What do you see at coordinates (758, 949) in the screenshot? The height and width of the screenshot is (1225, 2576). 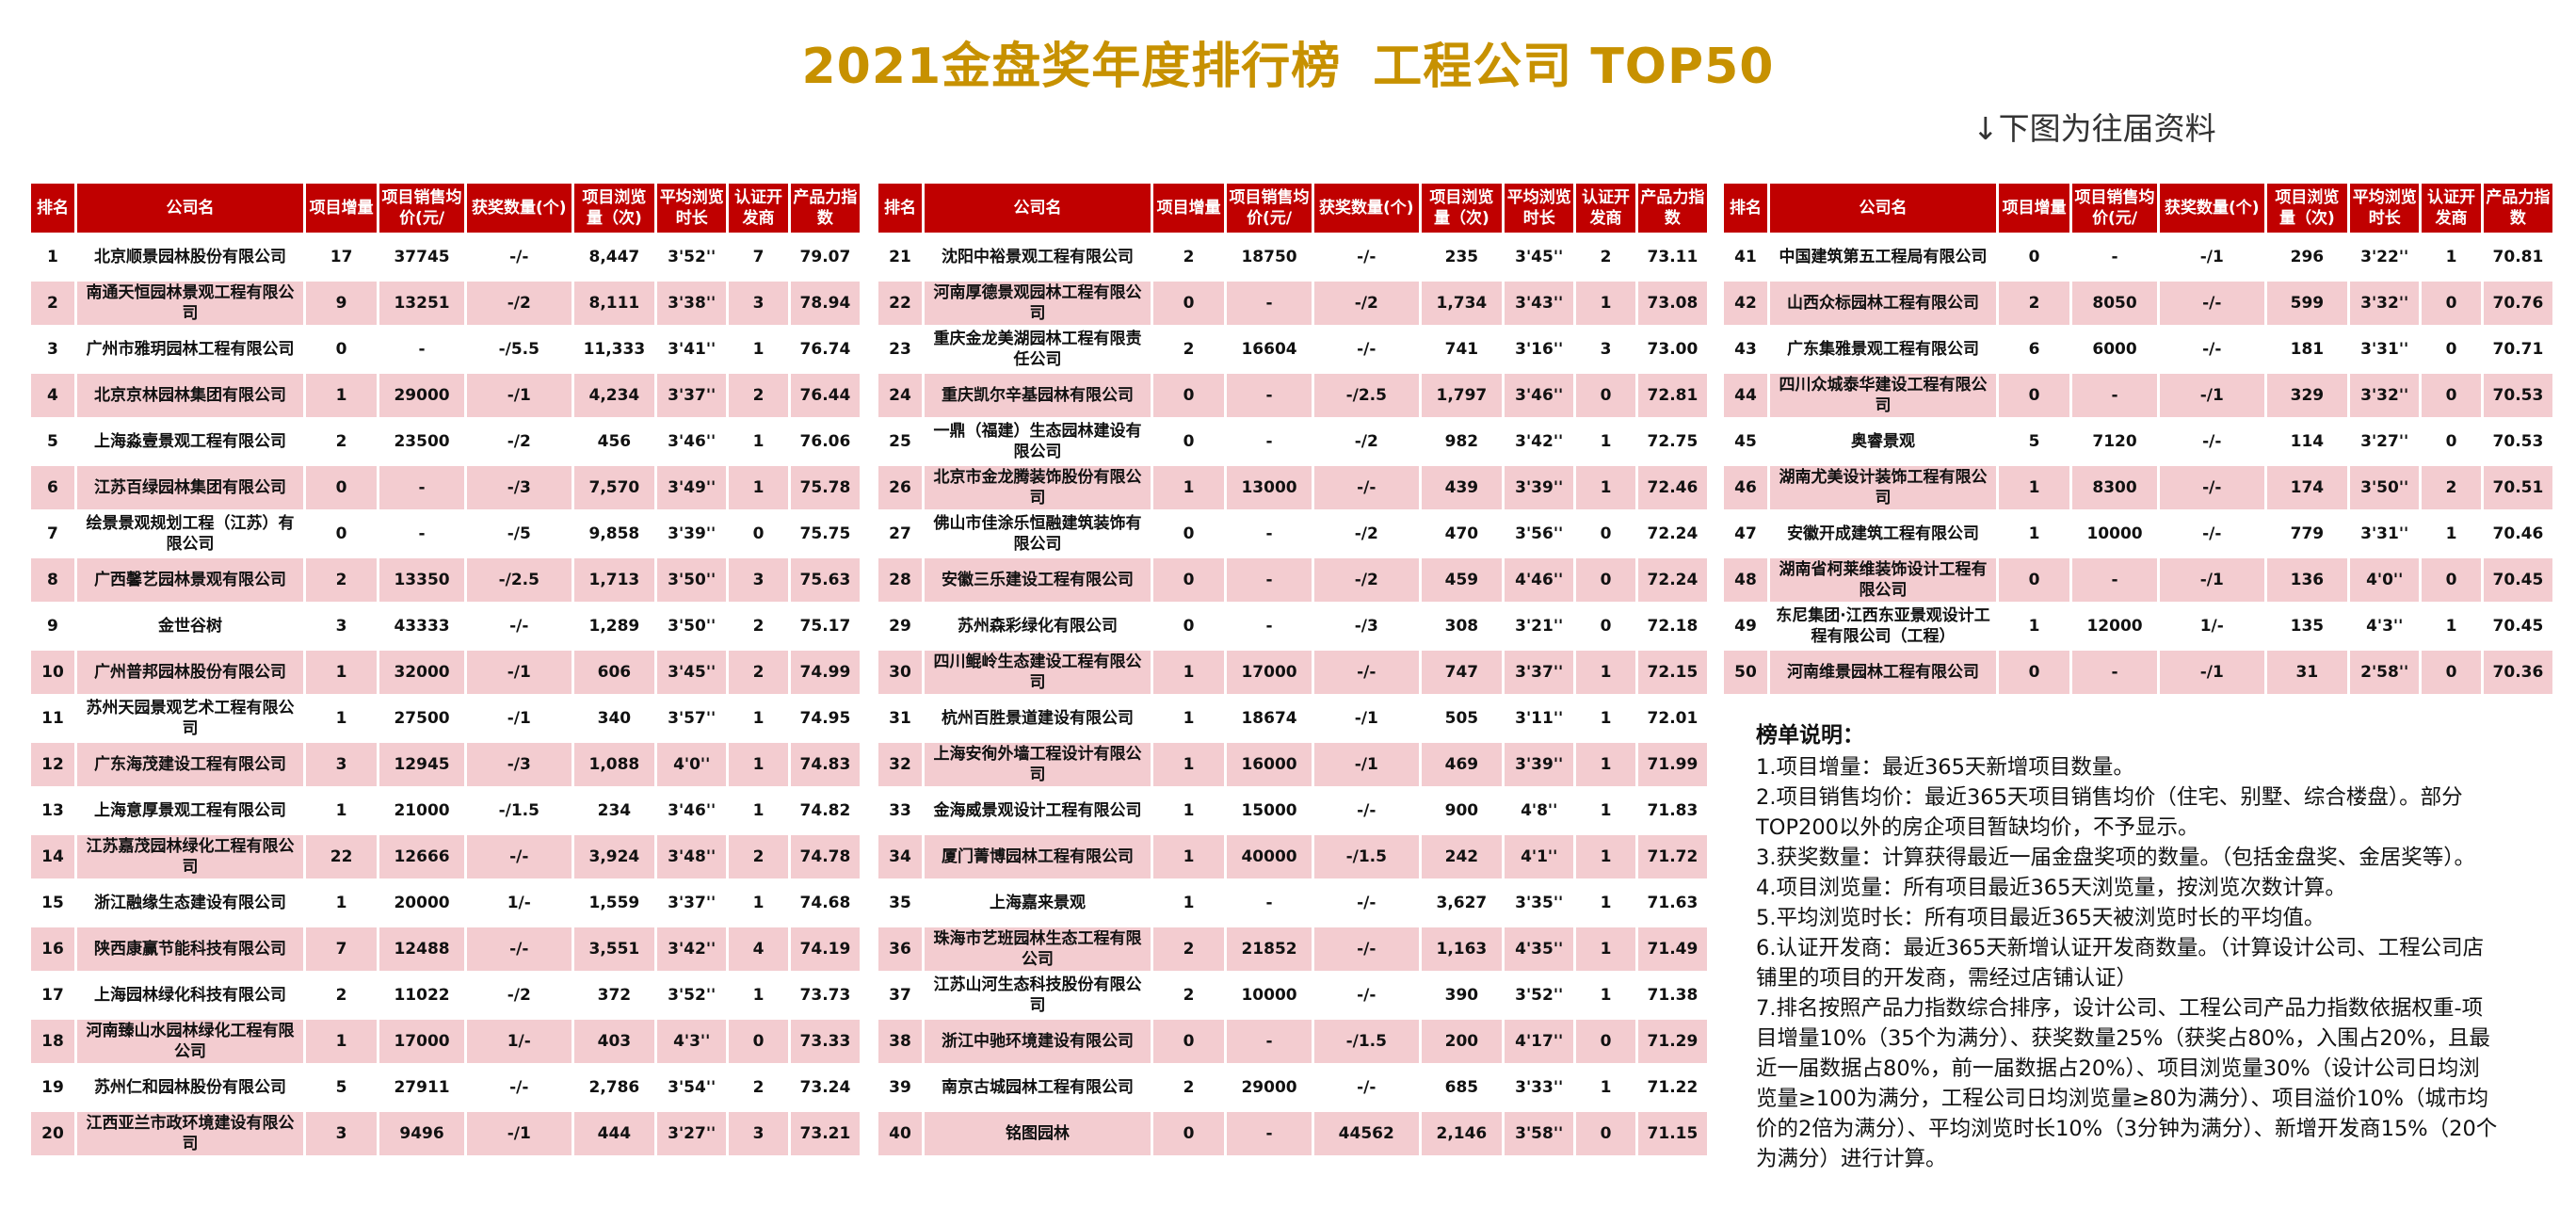 I see `cell-certified-developers: 4` at bounding box center [758, 949].